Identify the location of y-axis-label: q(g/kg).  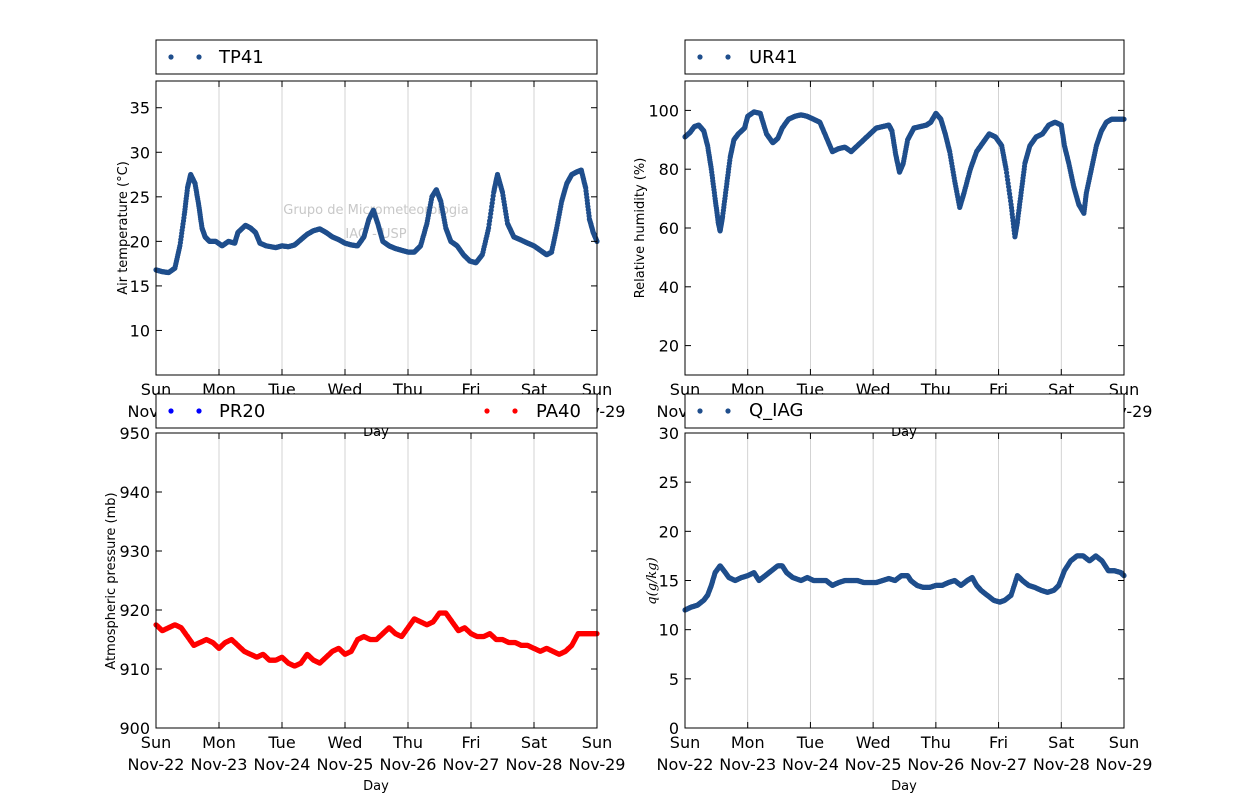
(652, 580).